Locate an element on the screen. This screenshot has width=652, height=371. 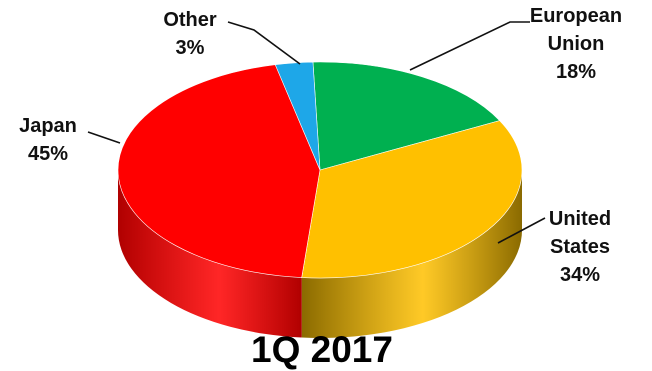
name-label-japan: Japan is located at coordinates (48, 126).